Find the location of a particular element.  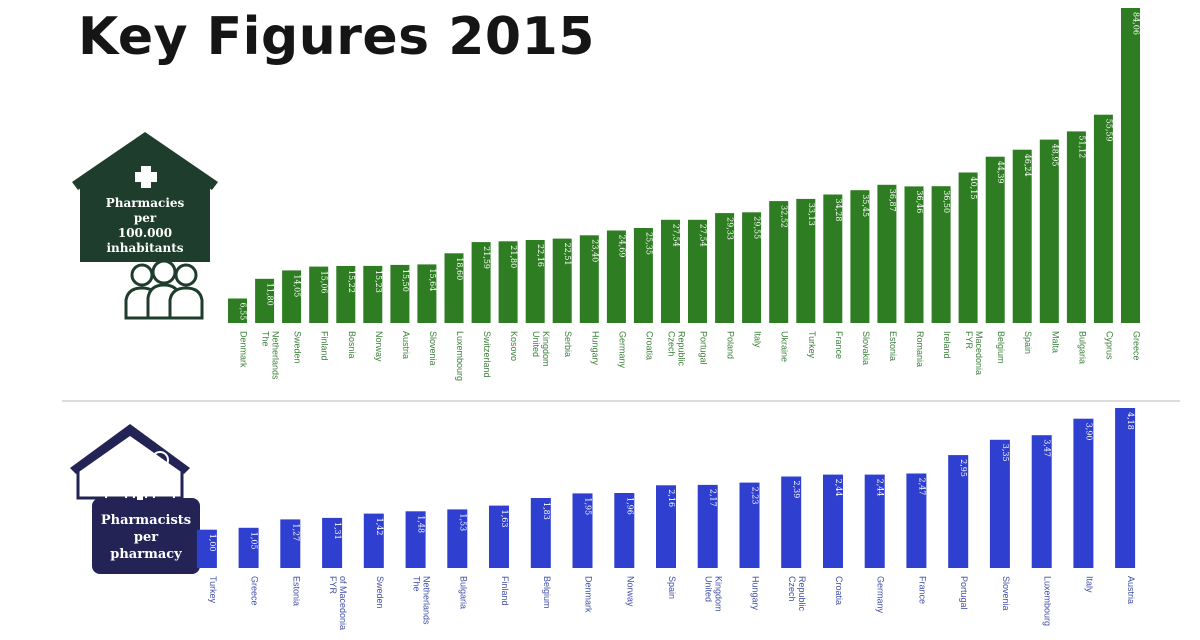

bar-value-label: 40,15 is located at coordinates (973, 188).